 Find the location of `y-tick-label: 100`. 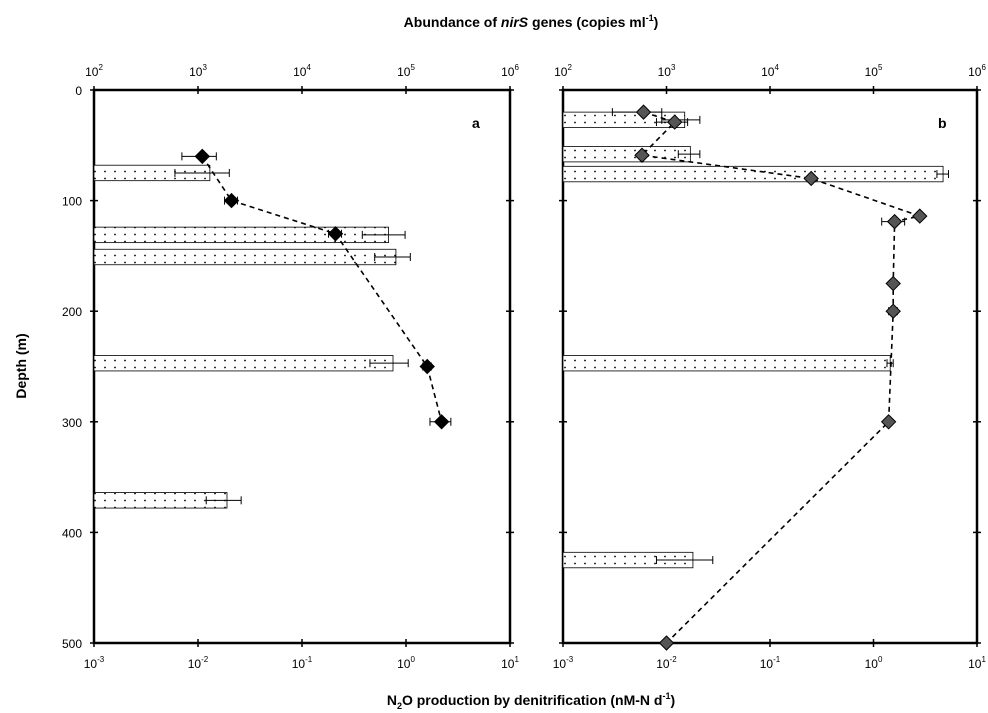

y-tick-label: 100 is located at coordinates (72, 202).